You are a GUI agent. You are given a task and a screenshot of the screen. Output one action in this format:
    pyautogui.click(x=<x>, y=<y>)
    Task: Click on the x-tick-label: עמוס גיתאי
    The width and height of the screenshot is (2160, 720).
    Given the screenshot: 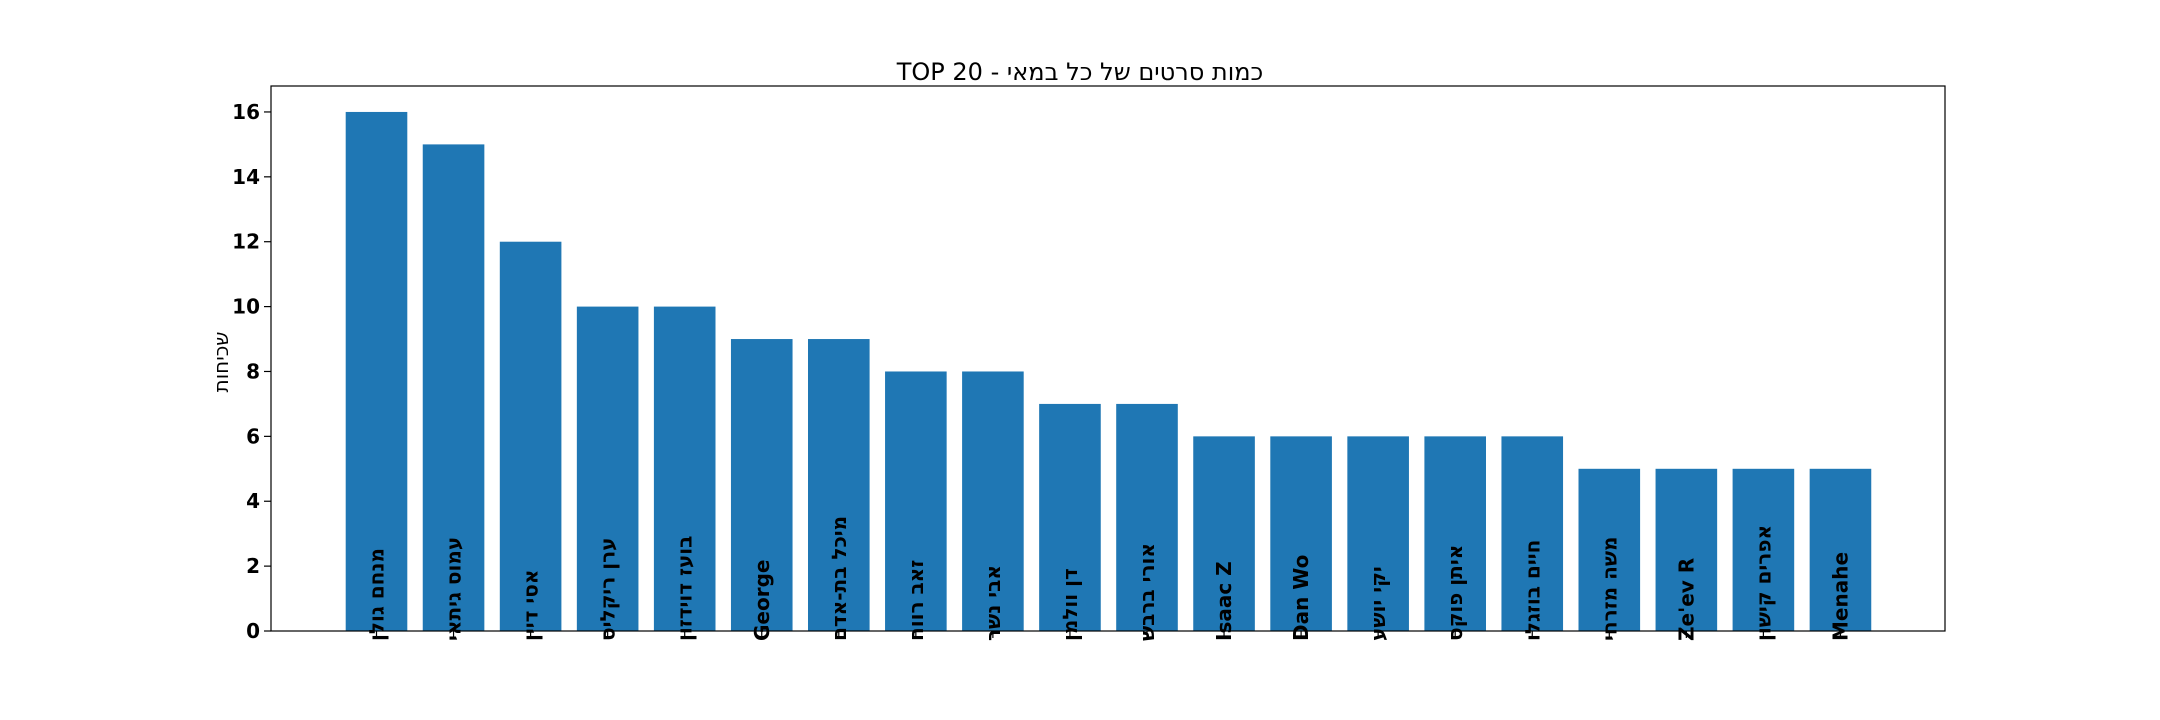 What is the action you would take?
    pyautogui.click(x=454, y=589)
    